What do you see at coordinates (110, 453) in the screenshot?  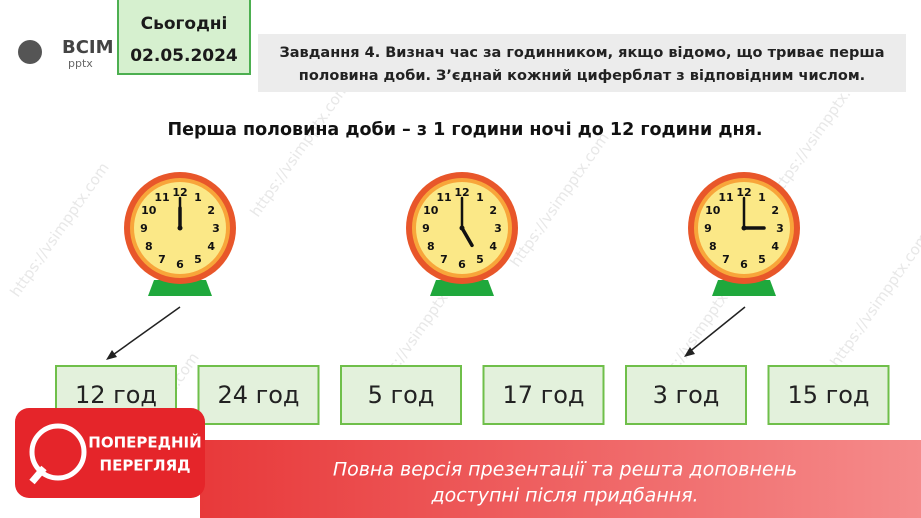 I see `badge` at bounding box center [110, 453].